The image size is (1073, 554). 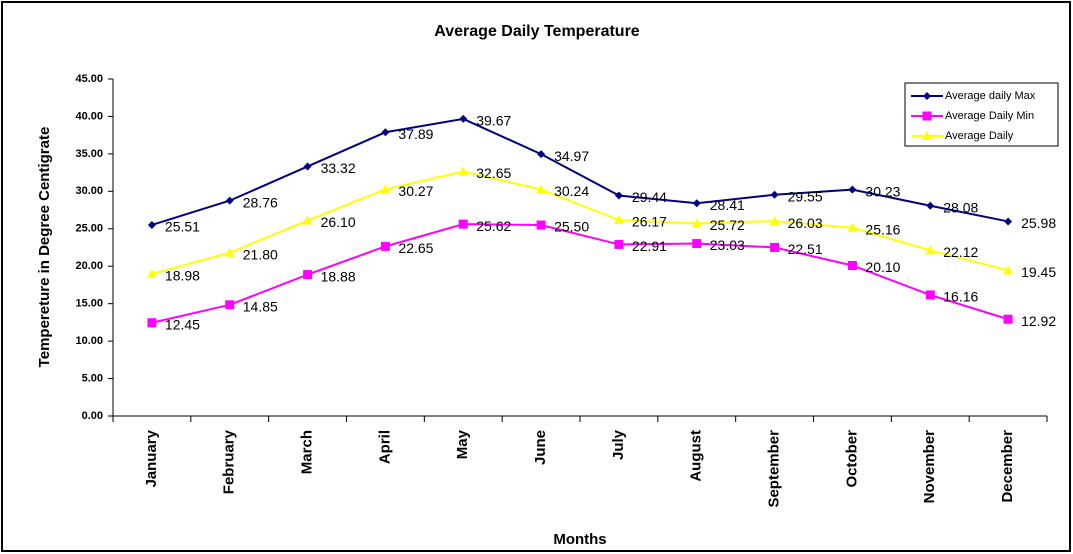 I want to click on data-label: 30.24, so click(x=571, y=191).